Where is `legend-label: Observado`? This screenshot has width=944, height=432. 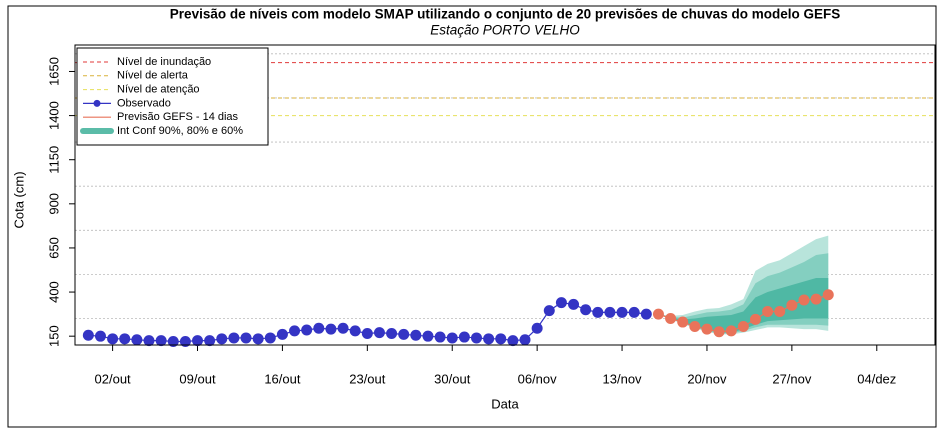
legend-label: Observado is located at coordinates (144, 103).